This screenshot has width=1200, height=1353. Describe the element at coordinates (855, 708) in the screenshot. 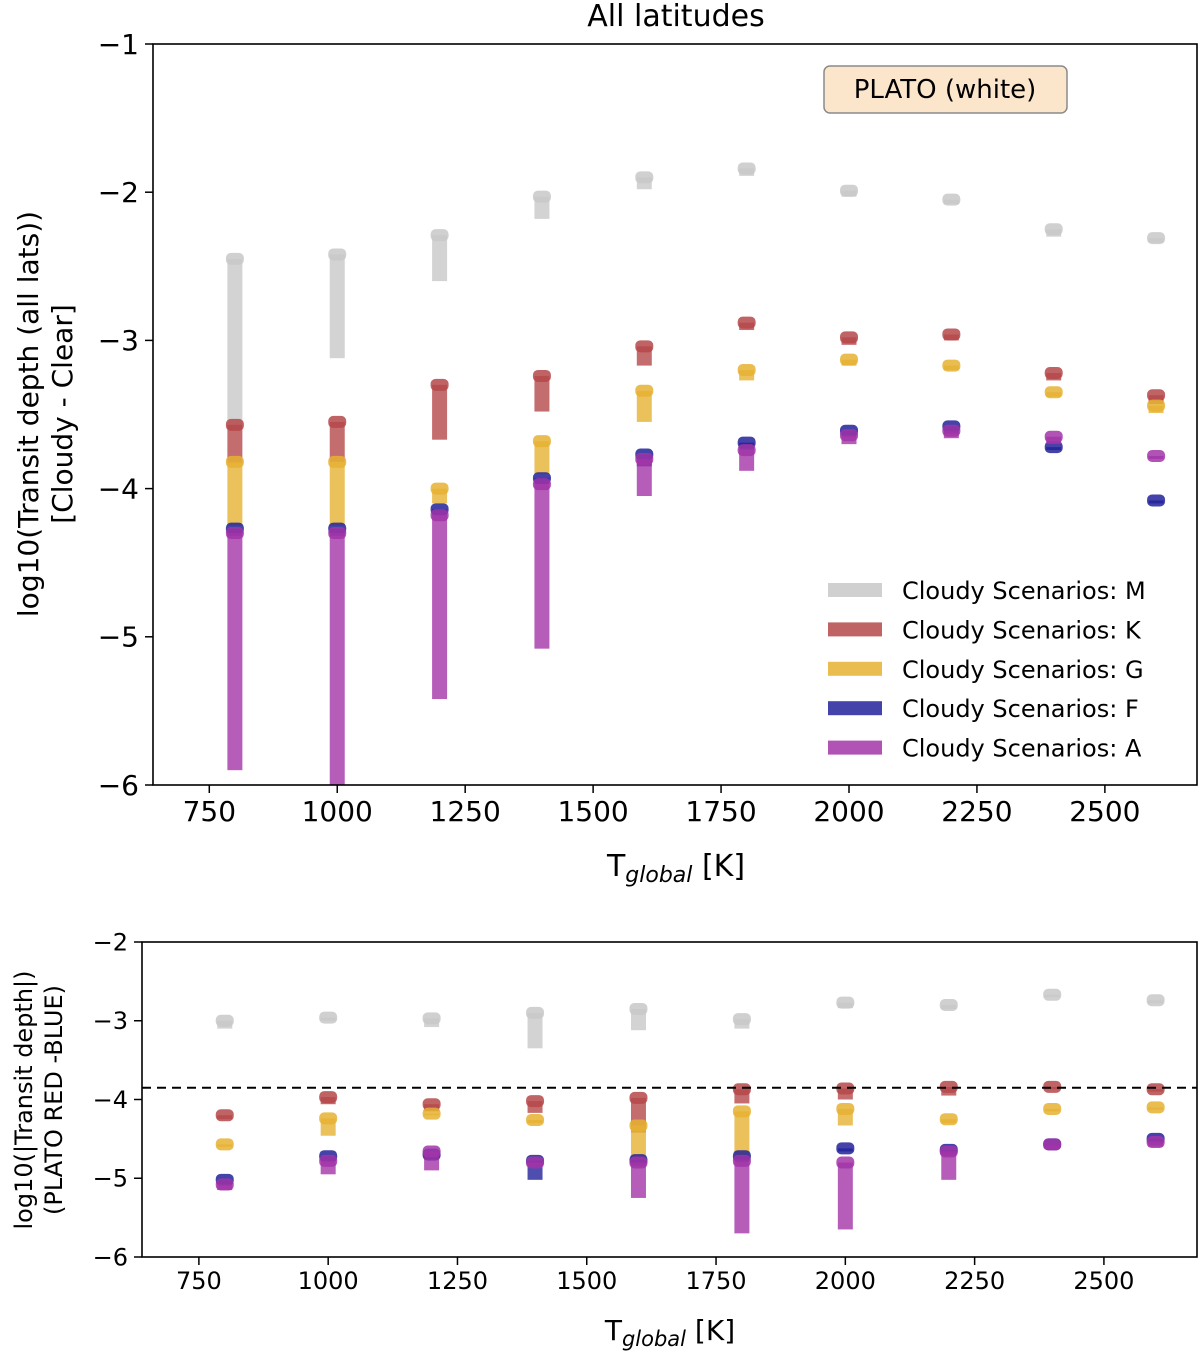

I see `legend-swatch-F` at that location.